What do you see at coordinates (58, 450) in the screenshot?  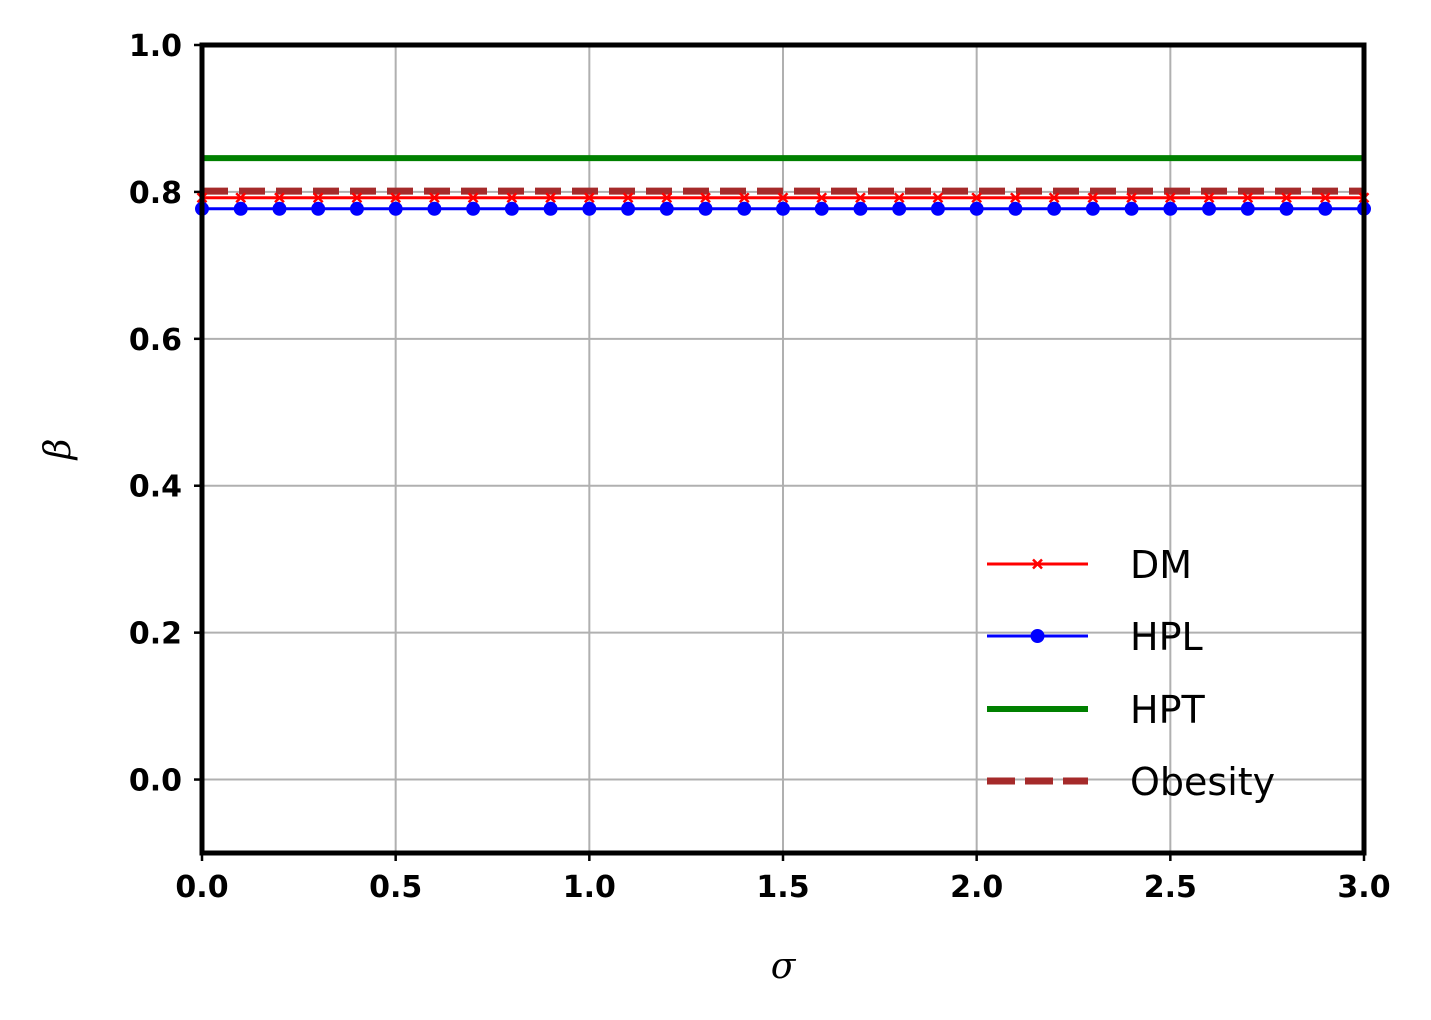 I see `y-axis-label: β` at bounding box center [58, 450].